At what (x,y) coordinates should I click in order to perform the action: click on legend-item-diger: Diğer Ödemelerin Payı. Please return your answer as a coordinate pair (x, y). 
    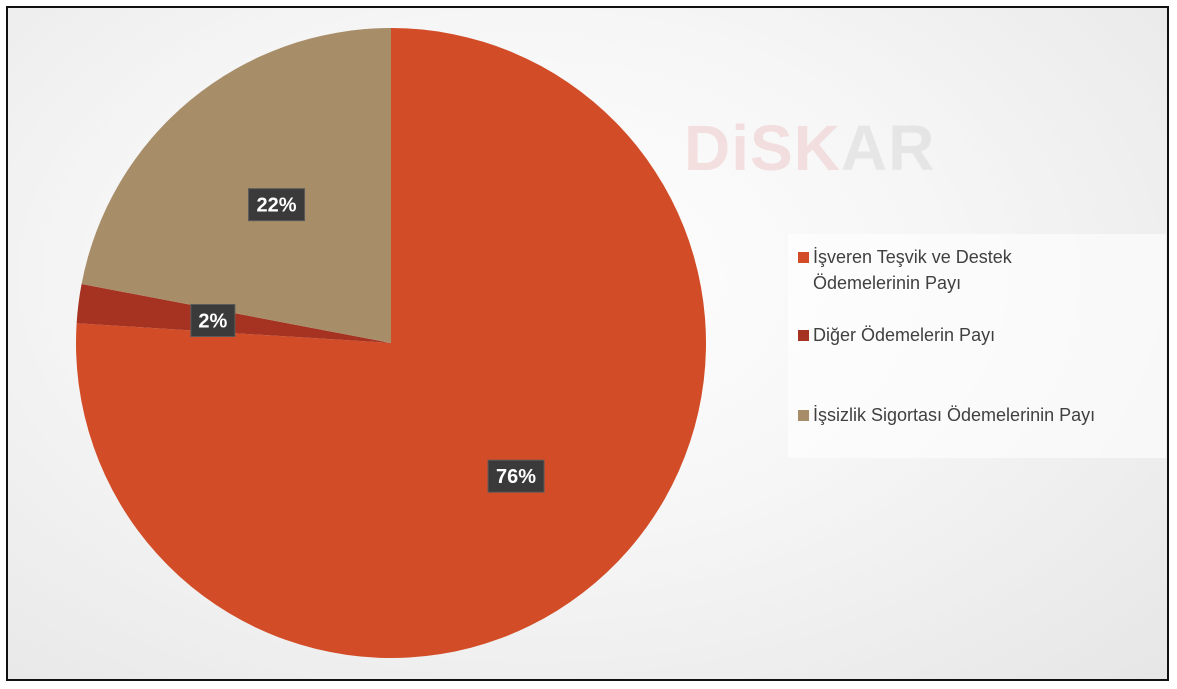
    Looking at the image, I should click on (896, 335).